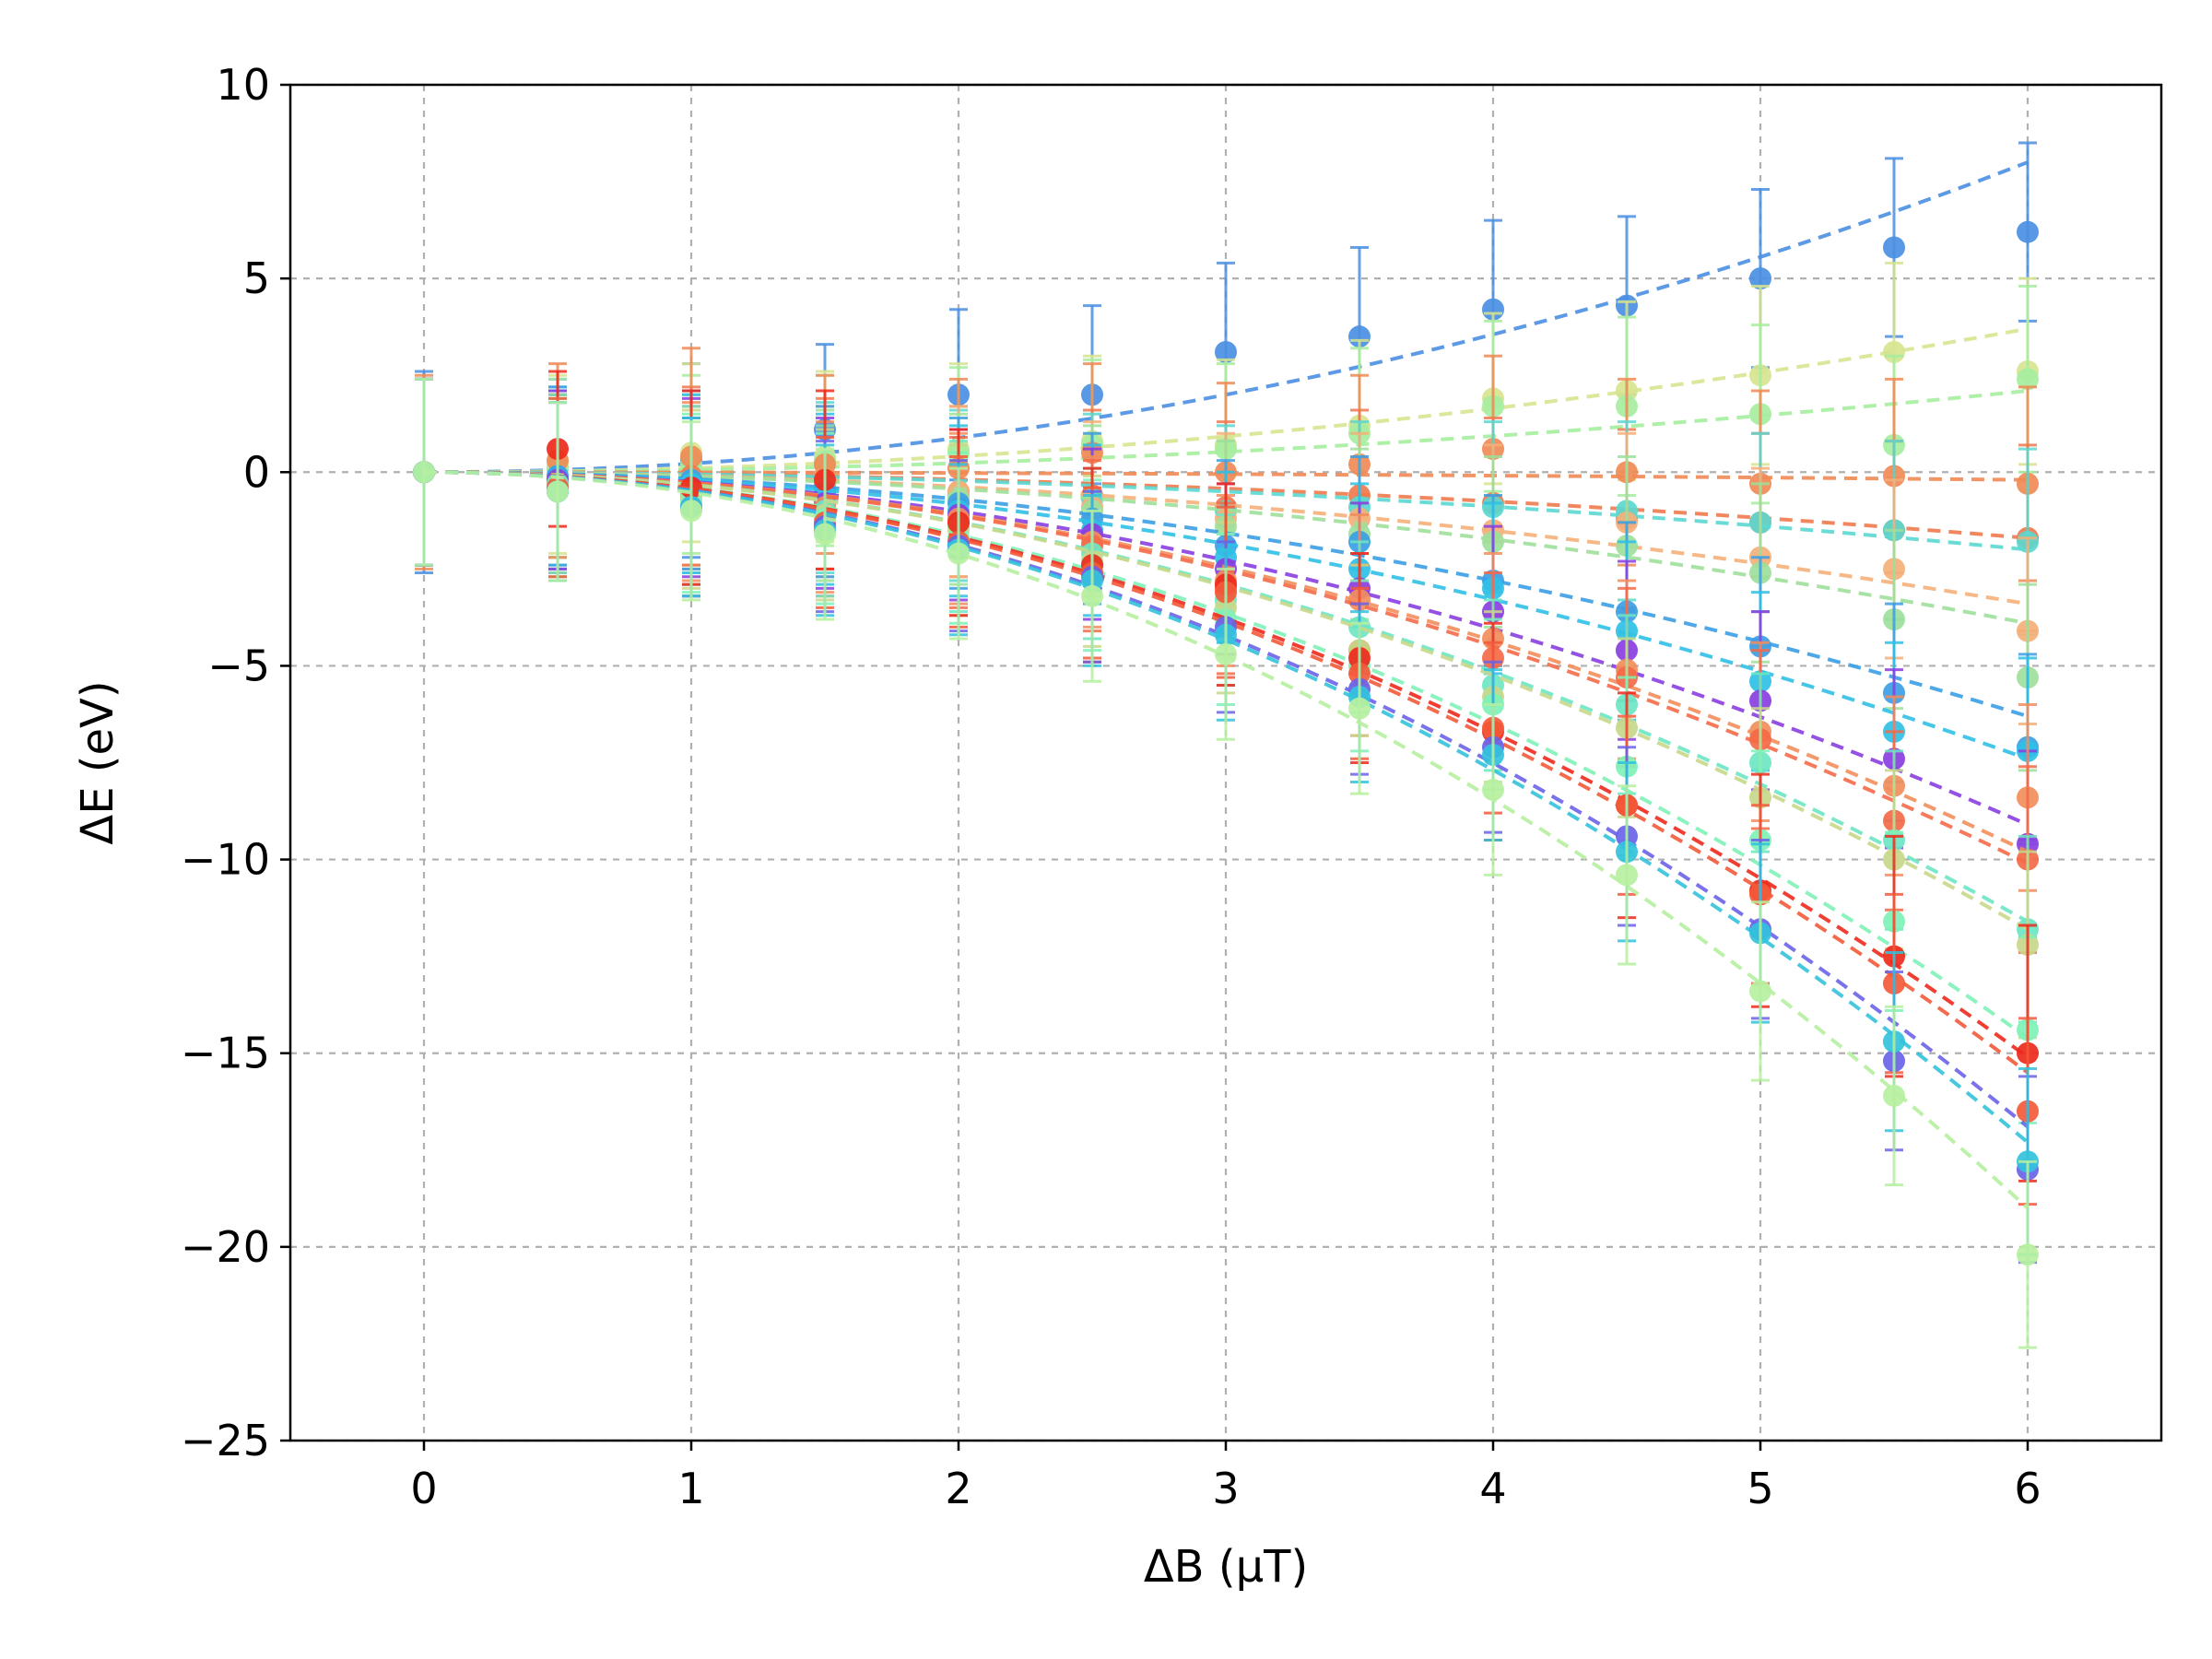 This screenshot has width=2212, height=1659. Describe the element at coordinates (225, 1440) in the screenshot. I see `y-tick-label: −25` at that location.